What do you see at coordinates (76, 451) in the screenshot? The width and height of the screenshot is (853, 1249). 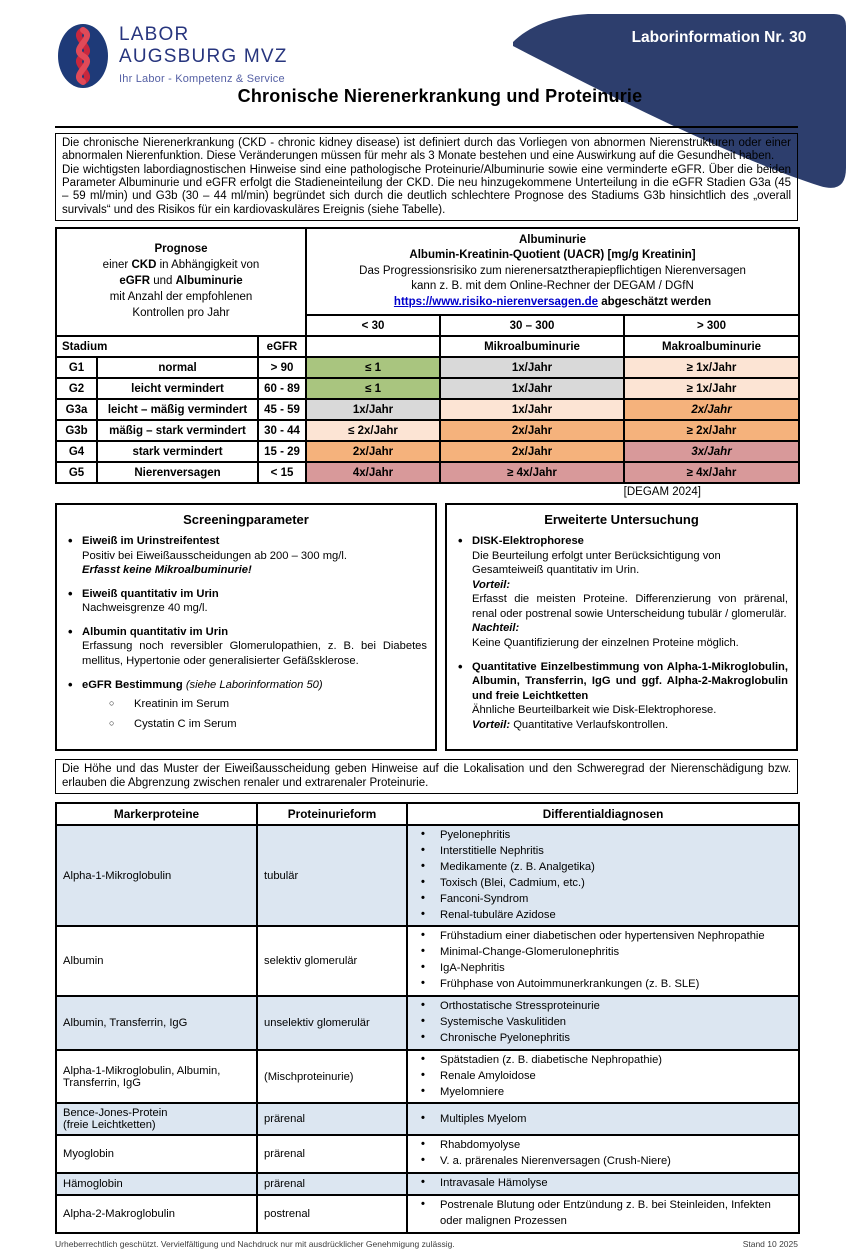 I see `stage-code: G4` at bounding box center [76, 451].